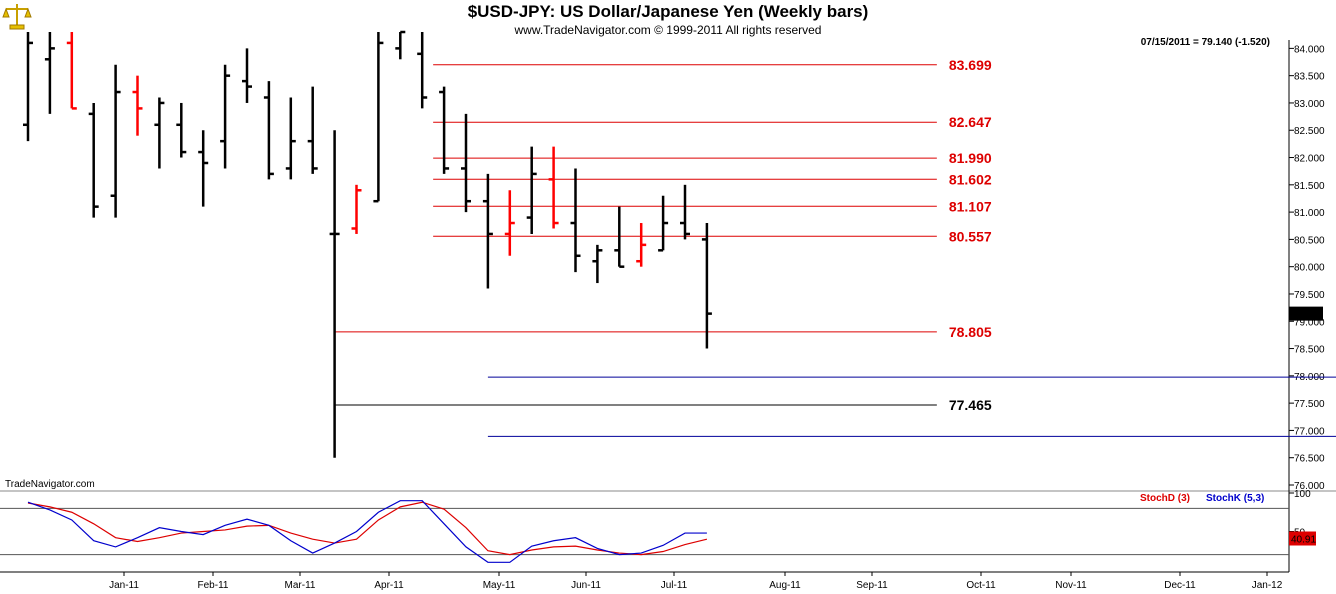 Image resolution: width=1336 pixels, height=594 pixels. I want to click on price-tick-label: 82.500, so click(1309, 131).